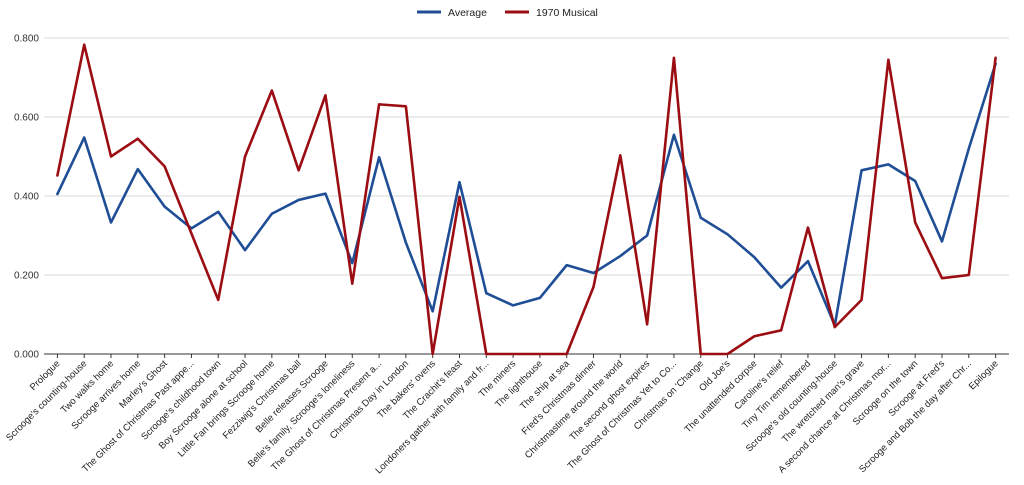 The height and width of the screenshot is (485, 1024). What do you see at coordinates (26, 118) in the screenshot?
I see `y-tick-label: 0.600` at bounding box center [26, 118].